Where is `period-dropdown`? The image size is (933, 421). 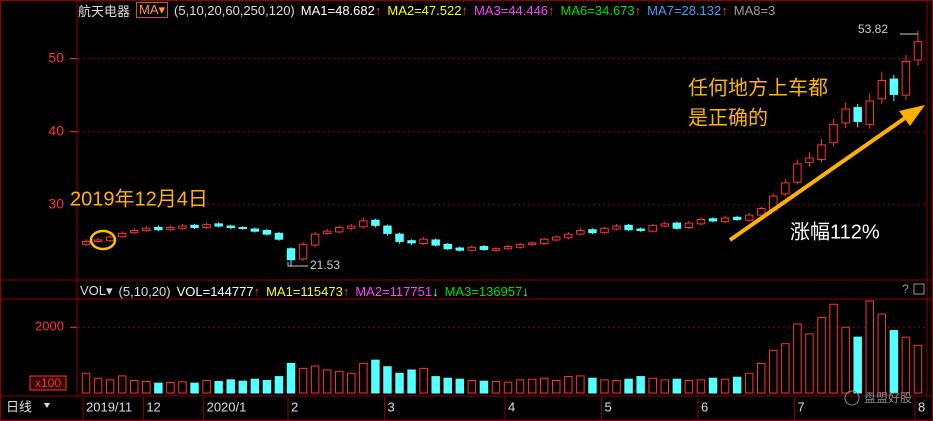
period-dropdown is located at coordinates (47, 405).